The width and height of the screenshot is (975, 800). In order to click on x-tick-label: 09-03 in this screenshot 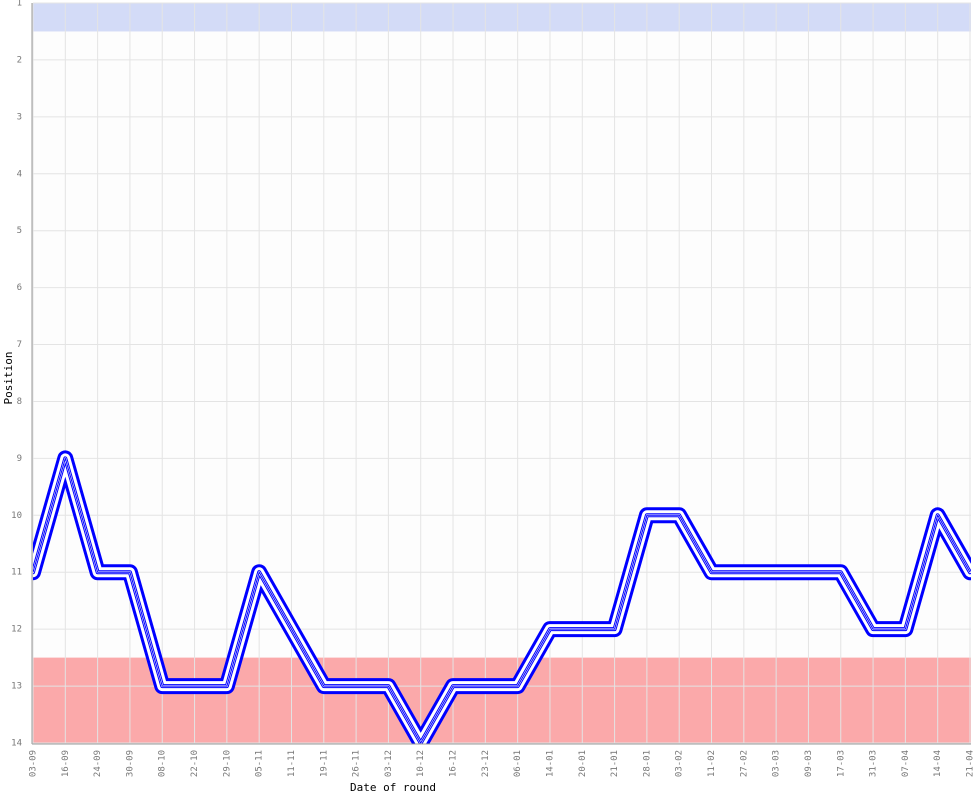, I will do `click(809, 763)`.